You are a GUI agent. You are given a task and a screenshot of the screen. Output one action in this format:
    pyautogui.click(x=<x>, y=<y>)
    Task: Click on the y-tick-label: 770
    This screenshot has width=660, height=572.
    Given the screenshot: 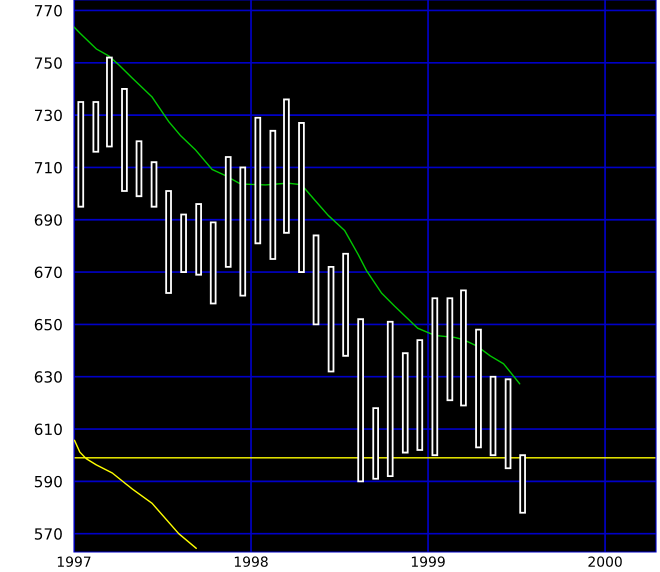 What is the action you would take?
    pyautogui.click(x=48, y=10)
    